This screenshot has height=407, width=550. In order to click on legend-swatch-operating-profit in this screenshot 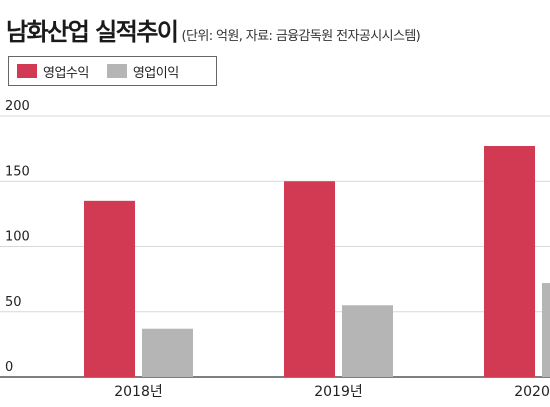, I will do `click(116, 71)`.